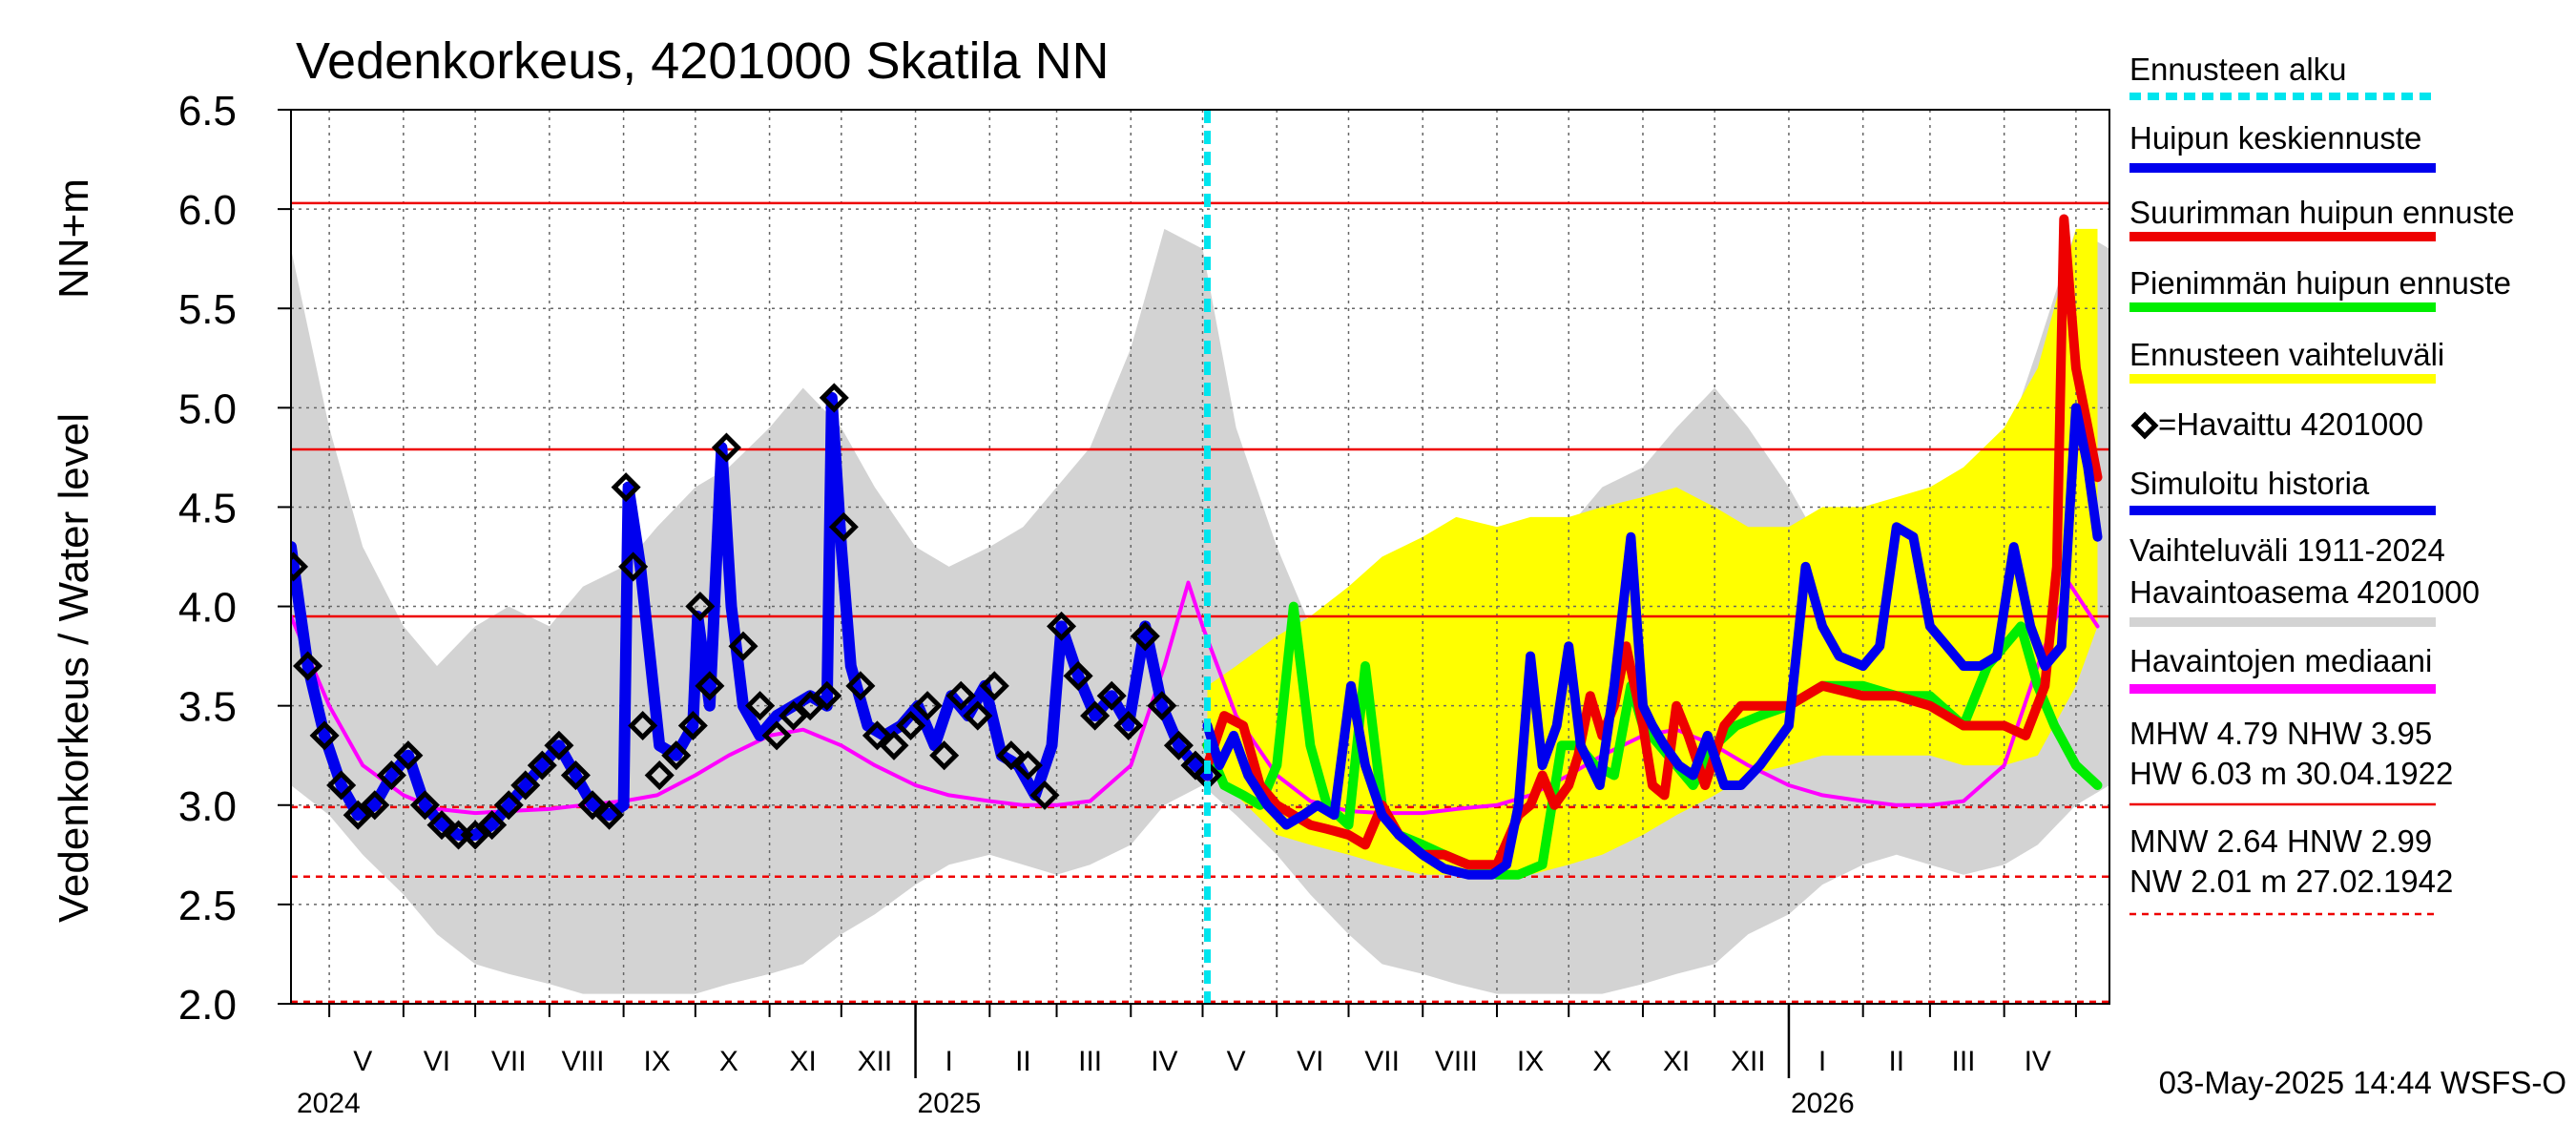 The width and height of the screenshot is (2576, 1145). Describe the element at coordinates (207, 310) in the screenshot. I see `y-tick-label: 5.5` at that location.